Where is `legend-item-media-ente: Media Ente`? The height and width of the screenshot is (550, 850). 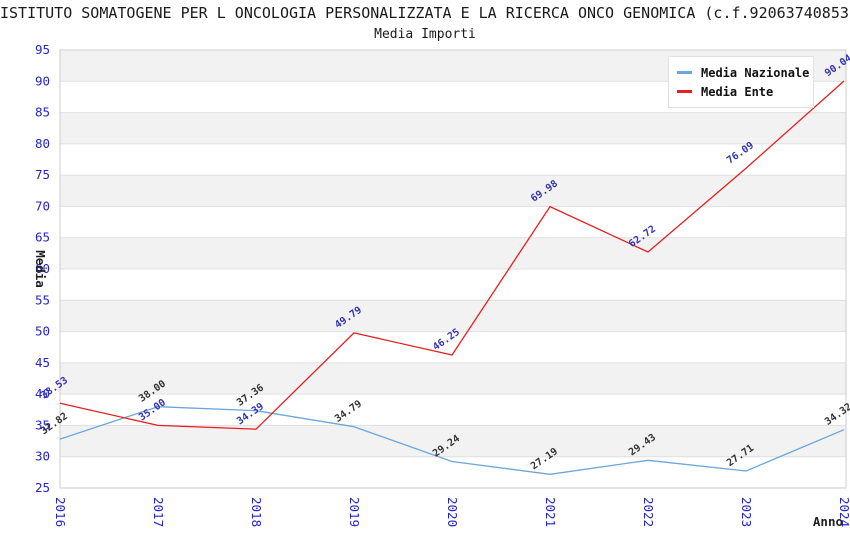
legend-item-media-ente: Media Ente is located at coordinates (741, 91).